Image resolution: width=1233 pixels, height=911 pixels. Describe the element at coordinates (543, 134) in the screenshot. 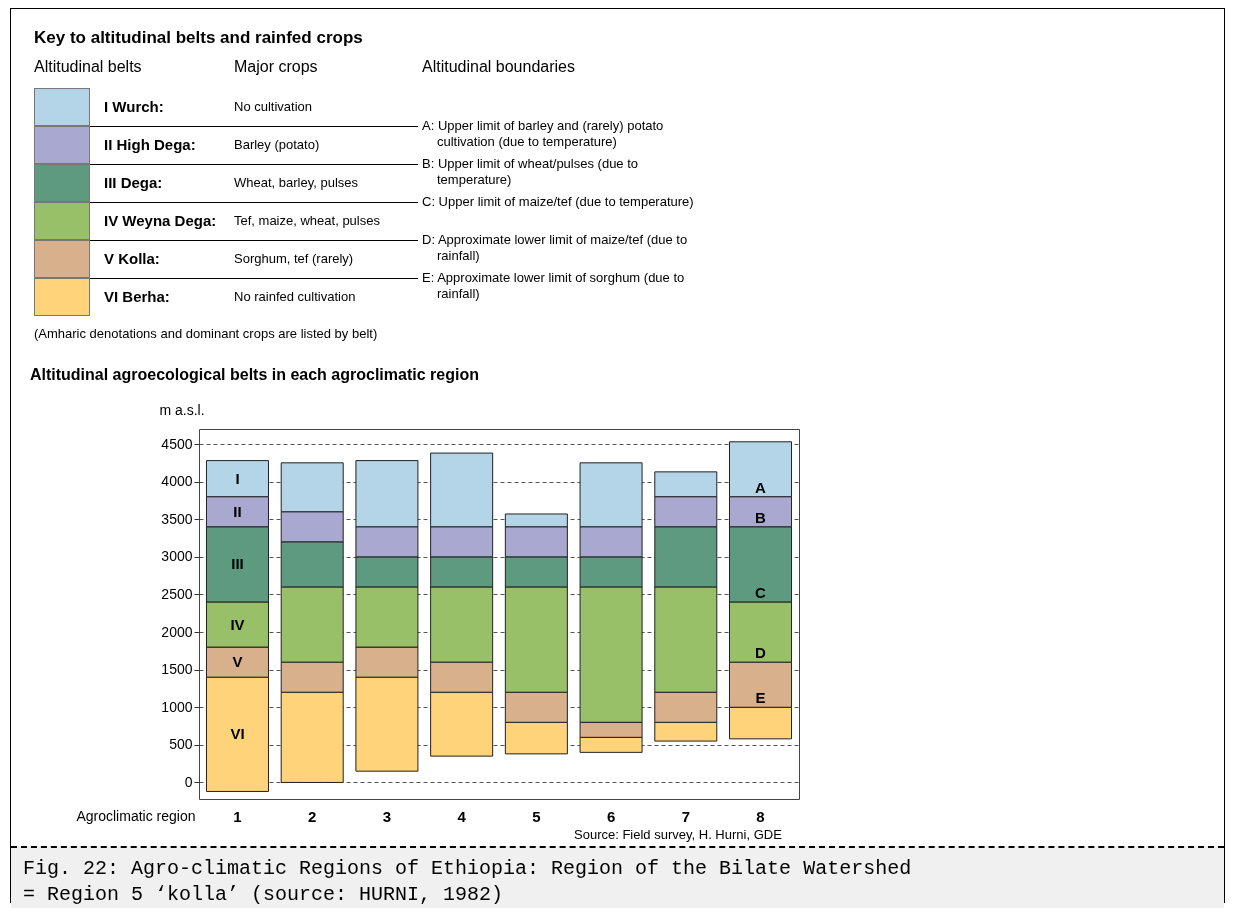

I see `text: A: Upper limit of barley and (rarely) potato cultivation (due to temperature)` at that location.